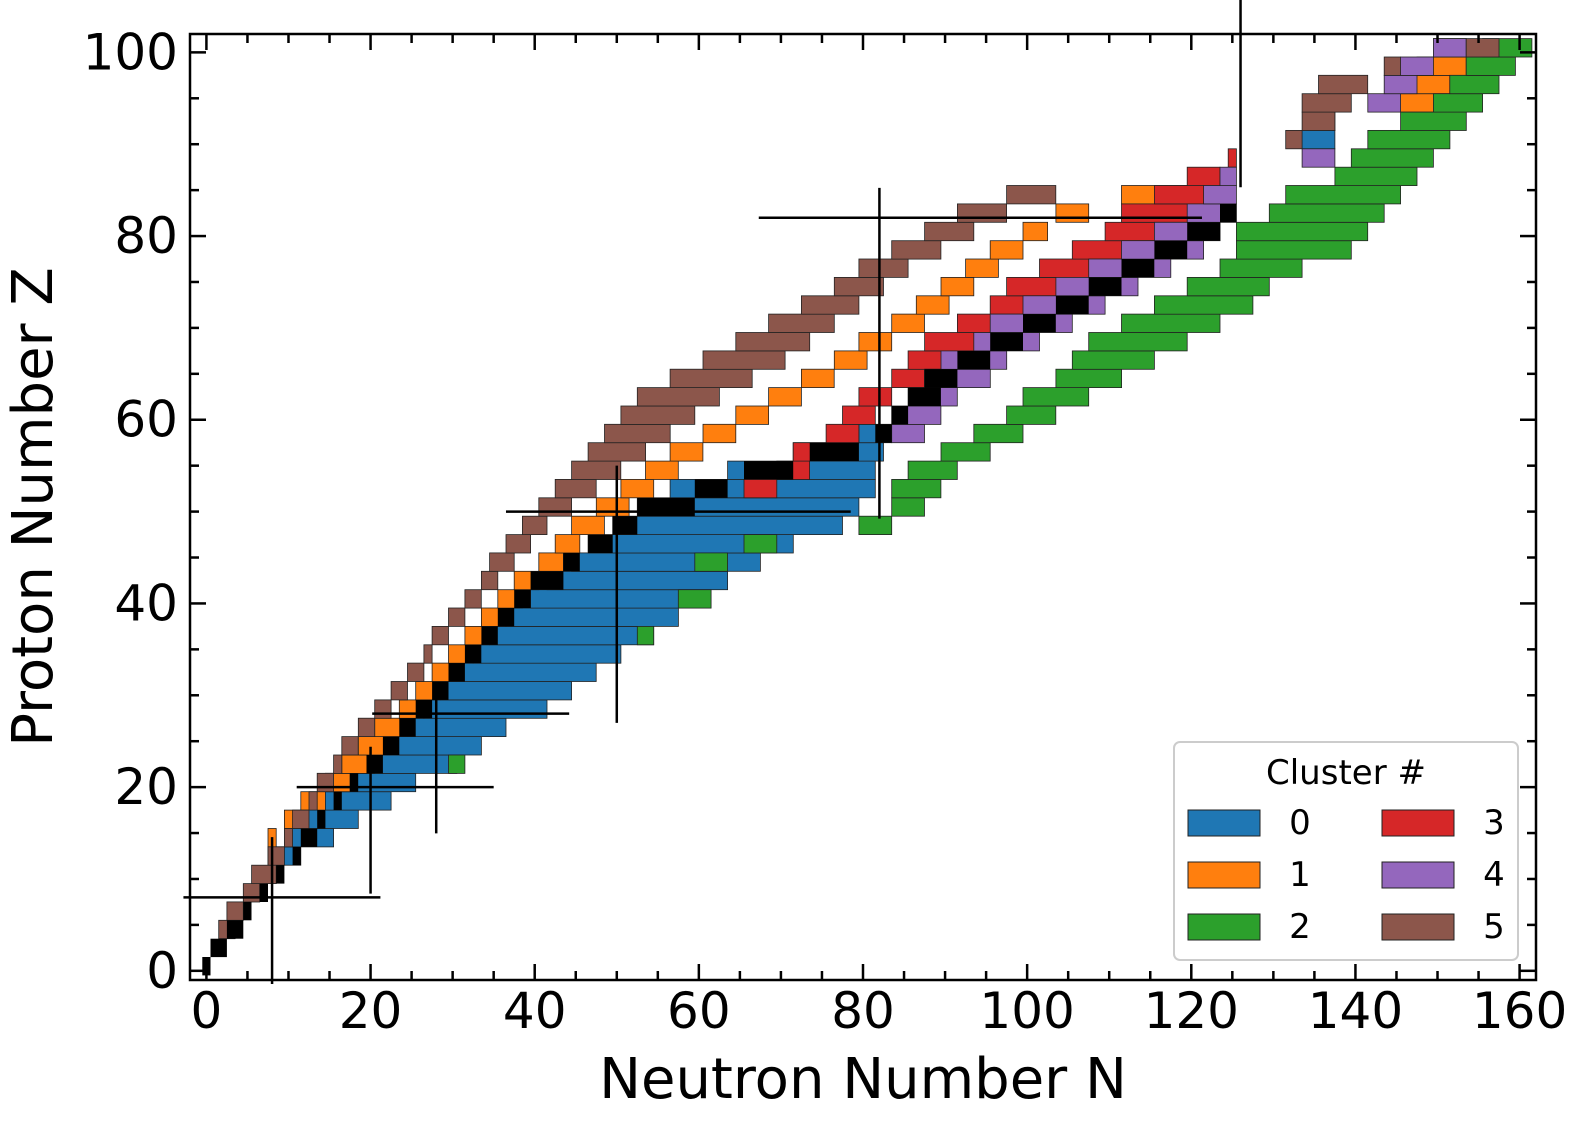 This screenshot has height=1147, width=1578. I want to click on y-axis-title: Proton Number Z, so click(33, 506).